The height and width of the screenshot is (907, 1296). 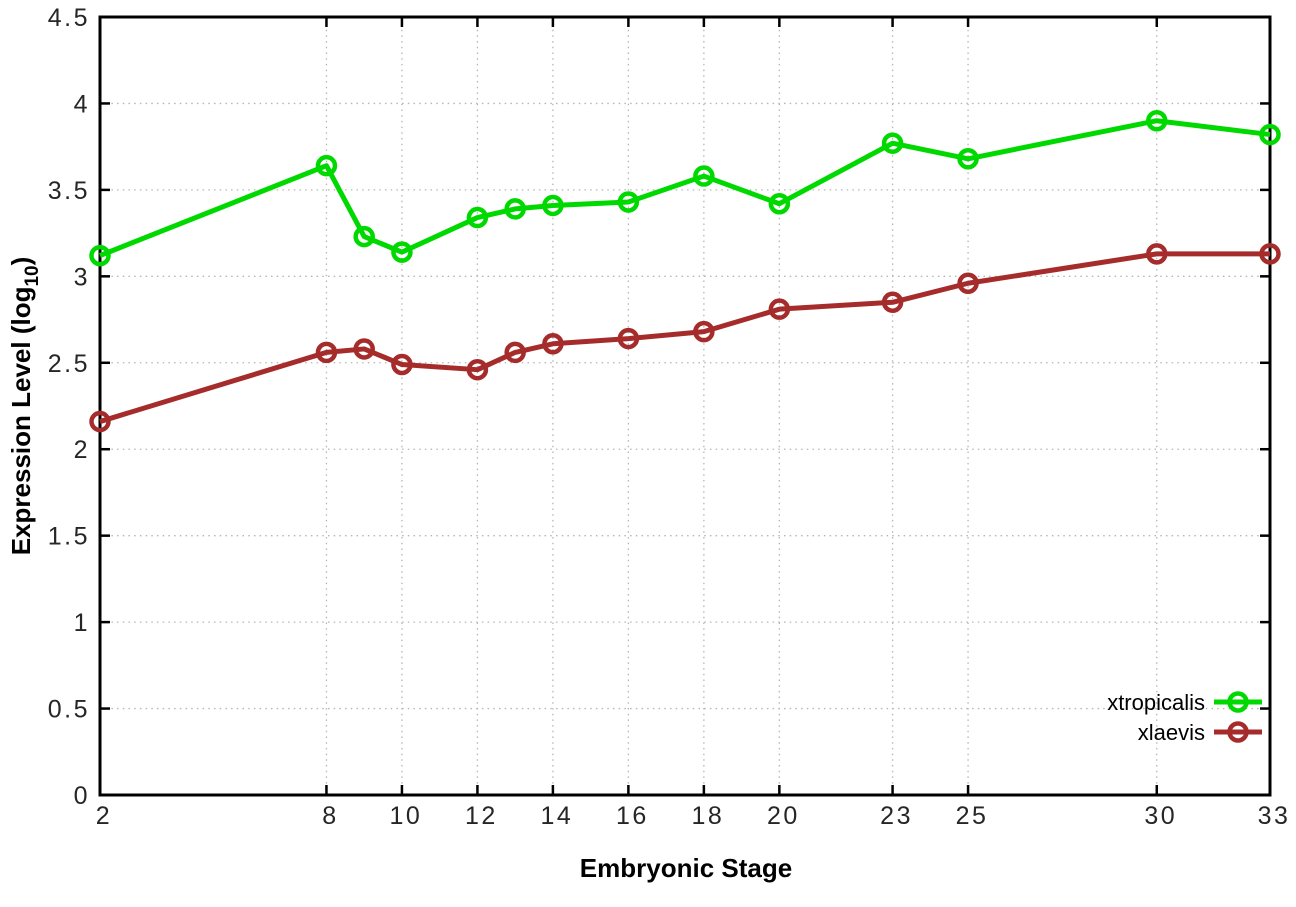 What do you see at coordinates (21, 261) in the screenshot?
I see `y-axis-title-close: )` at bounding box center [21, 261].